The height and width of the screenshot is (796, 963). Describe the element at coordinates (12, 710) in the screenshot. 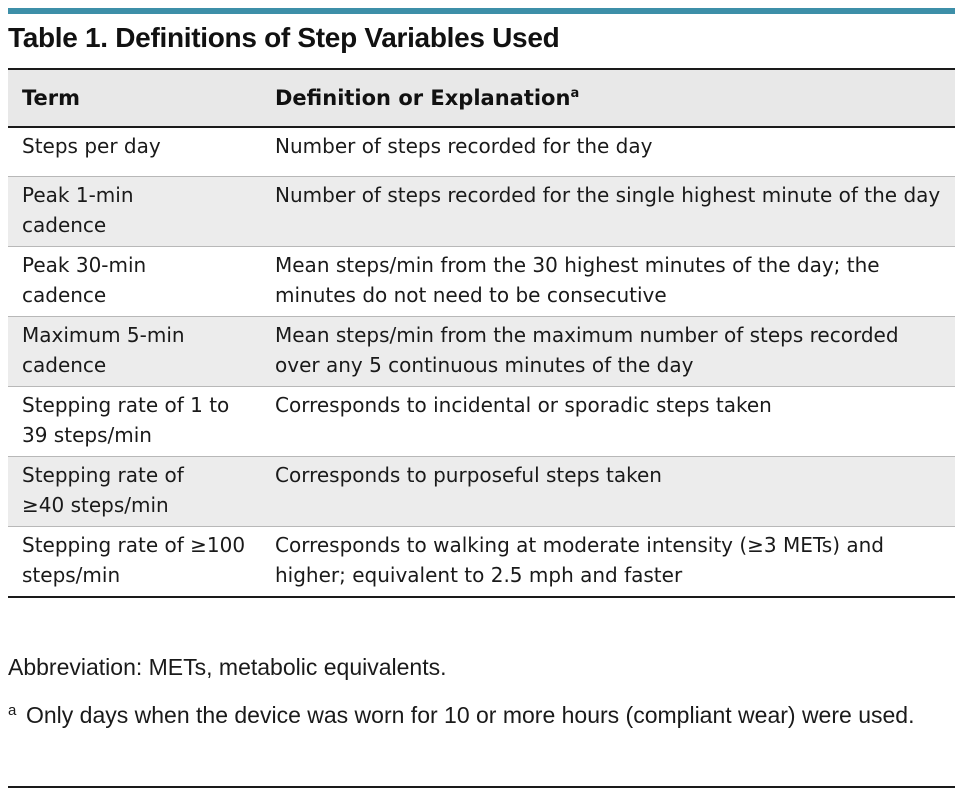

I see `footnote-marker: a` at that location.